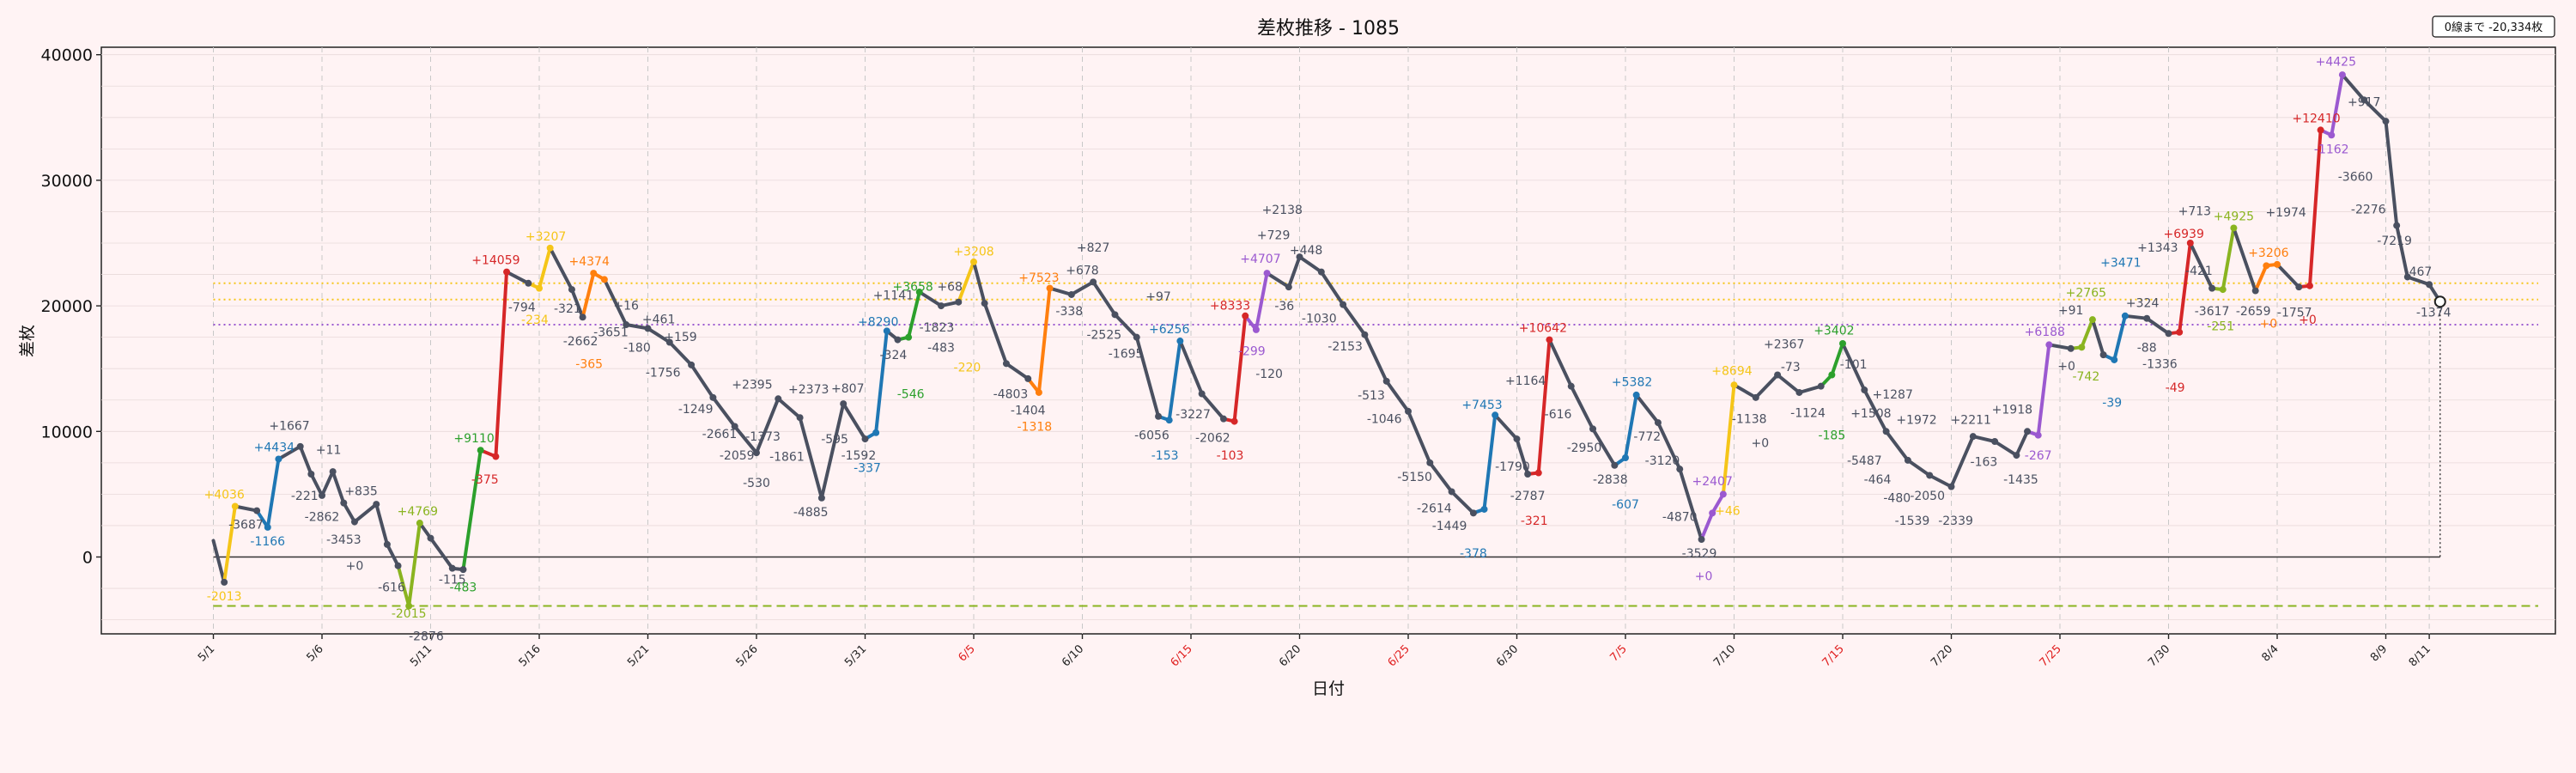  What do you see at coordinates (274, 447) in the screenshot?
I see `data-label: +4434` at bounding box center [274, 447].